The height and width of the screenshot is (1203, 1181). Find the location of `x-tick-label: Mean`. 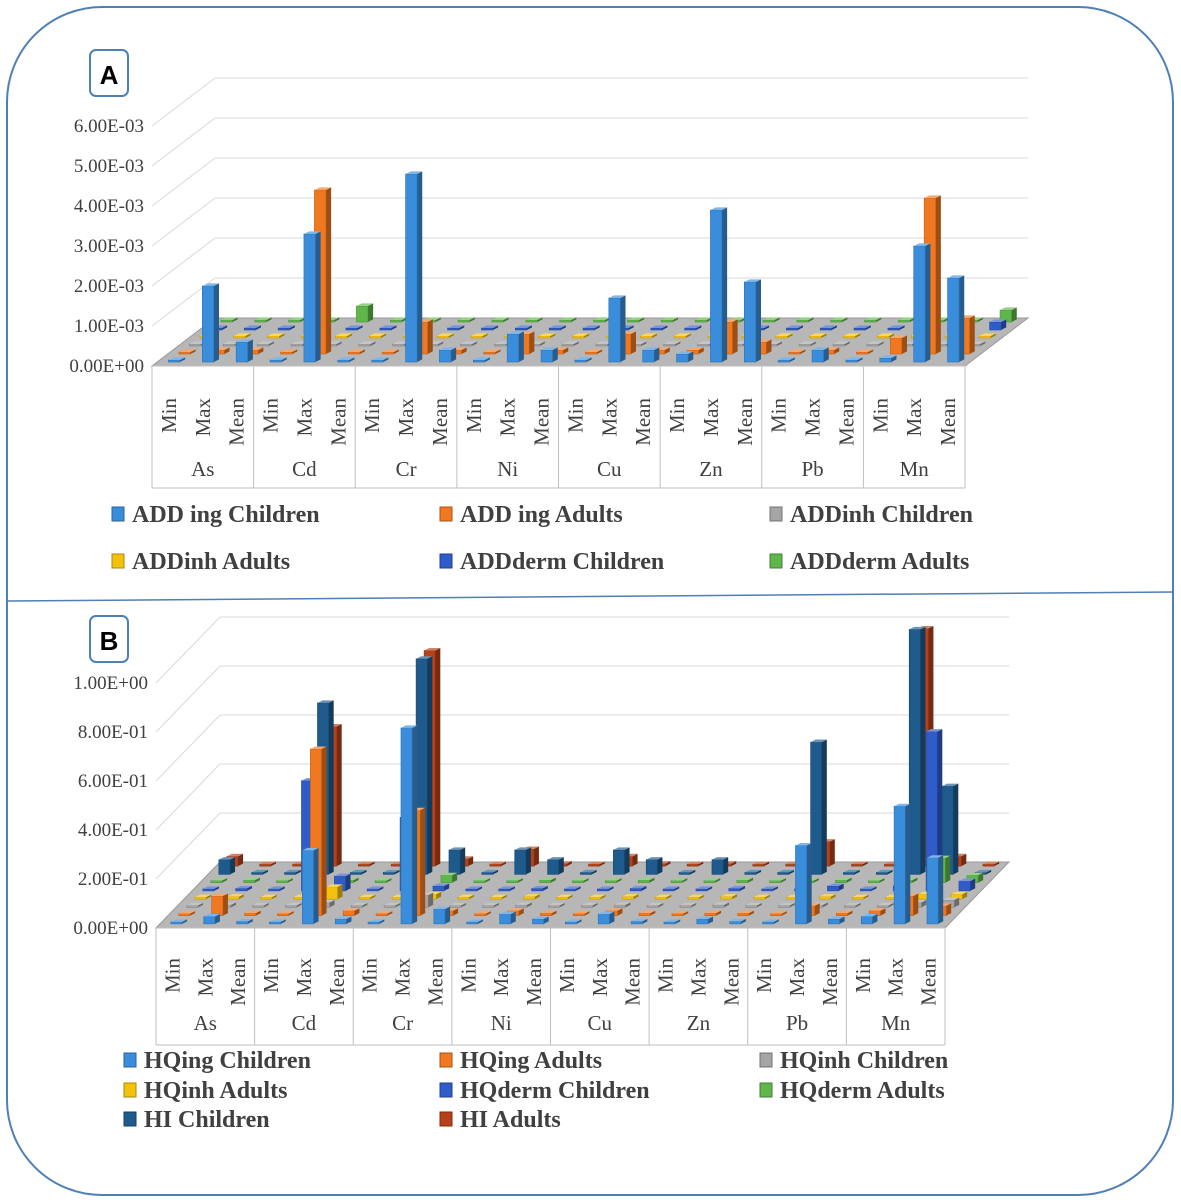

x-tick-label: Mean is located at coordinates (435, 982).